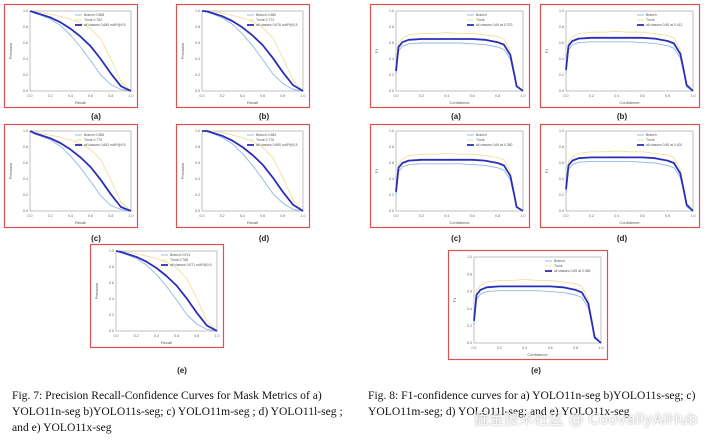  What do you see at coordinates (266, 15) in the screenshot?
I see `legend-entry: Branch 0.580` at bounding box center [266, 15].